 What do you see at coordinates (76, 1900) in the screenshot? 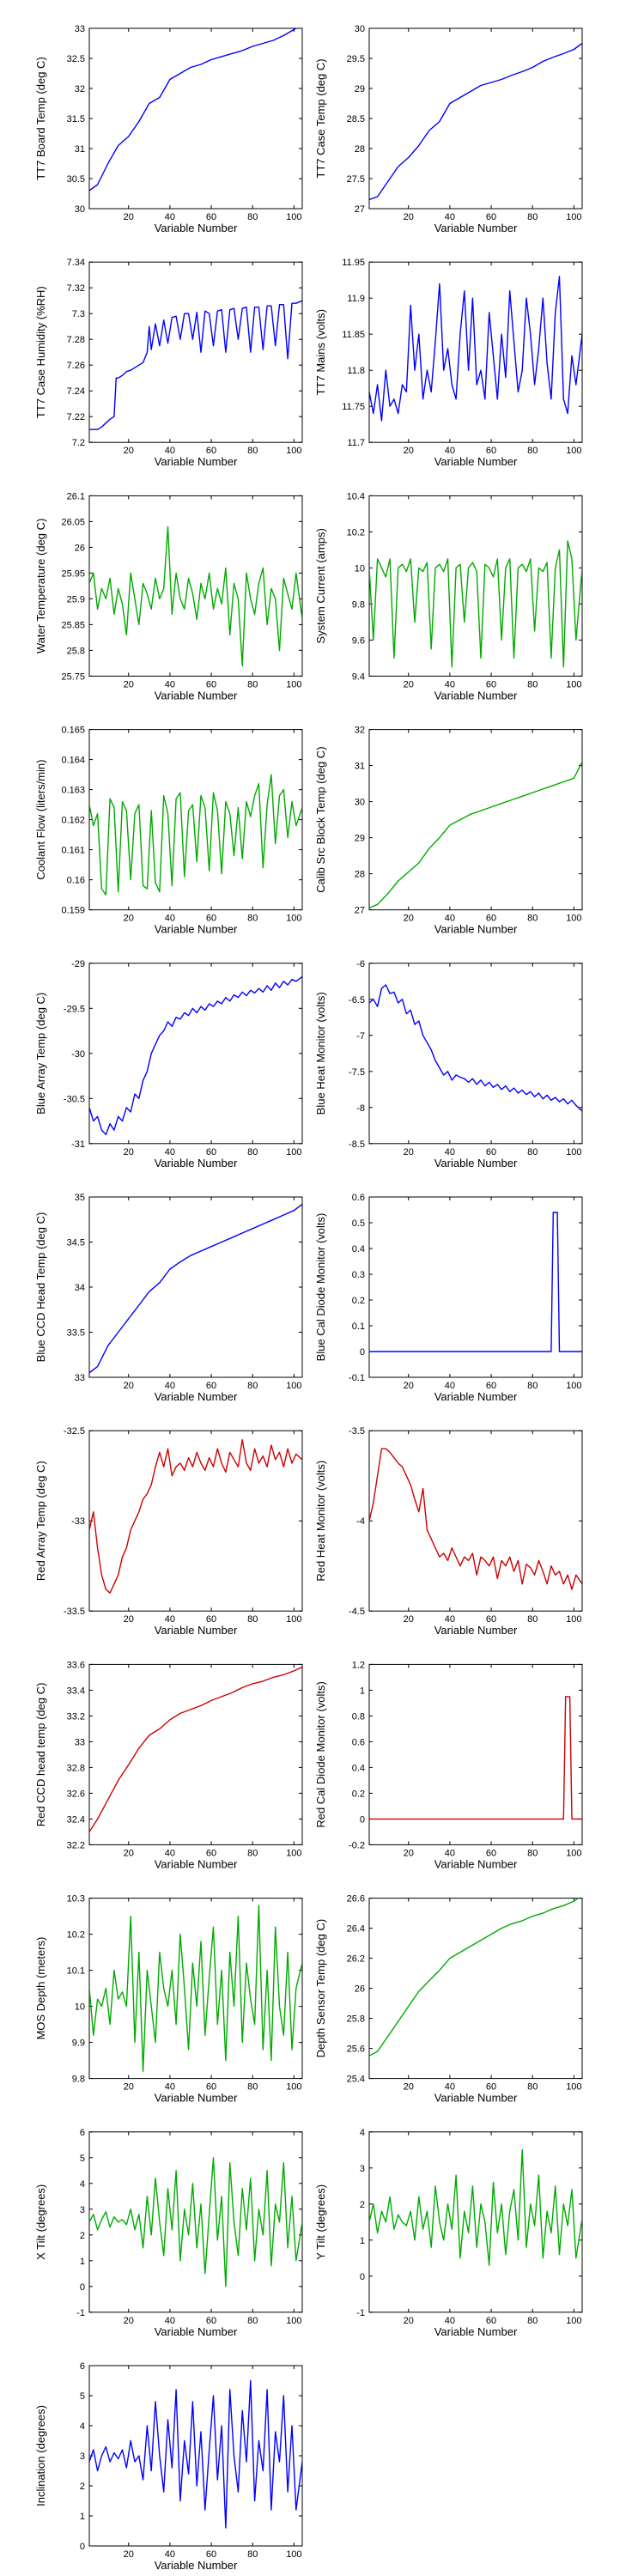
I see `chart-17-ytick-label: 10.3` at bounding box center [76, 1900].